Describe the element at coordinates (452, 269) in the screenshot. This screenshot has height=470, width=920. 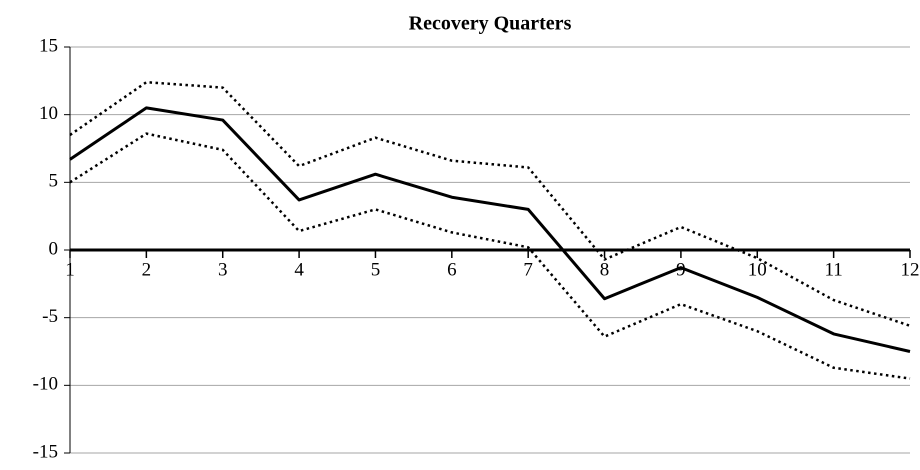
I see `x-tick-label: 6` at that location.